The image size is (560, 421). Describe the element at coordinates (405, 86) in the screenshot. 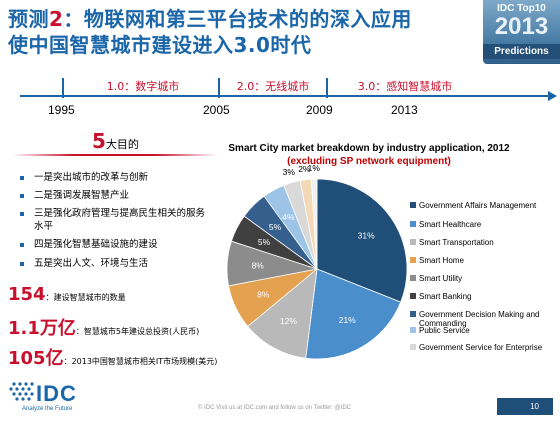

I see `timeline-era-3: 3.0：感知智慧城市` at that location.